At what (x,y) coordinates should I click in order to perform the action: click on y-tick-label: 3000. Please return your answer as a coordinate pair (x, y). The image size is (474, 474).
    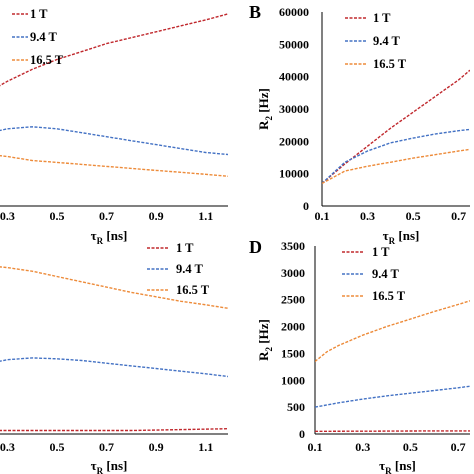
    Looking at the image, I should click on (293, 273).